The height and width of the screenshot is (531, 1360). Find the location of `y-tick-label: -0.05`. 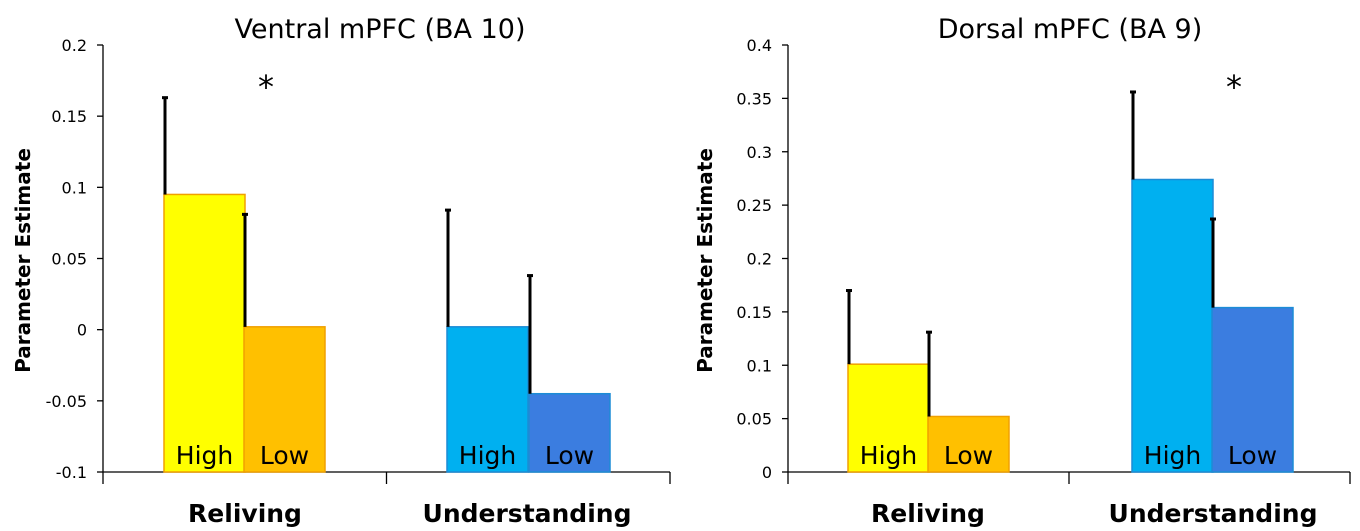

y-tick-label: -0.05 is located at coordinates (66, 401).